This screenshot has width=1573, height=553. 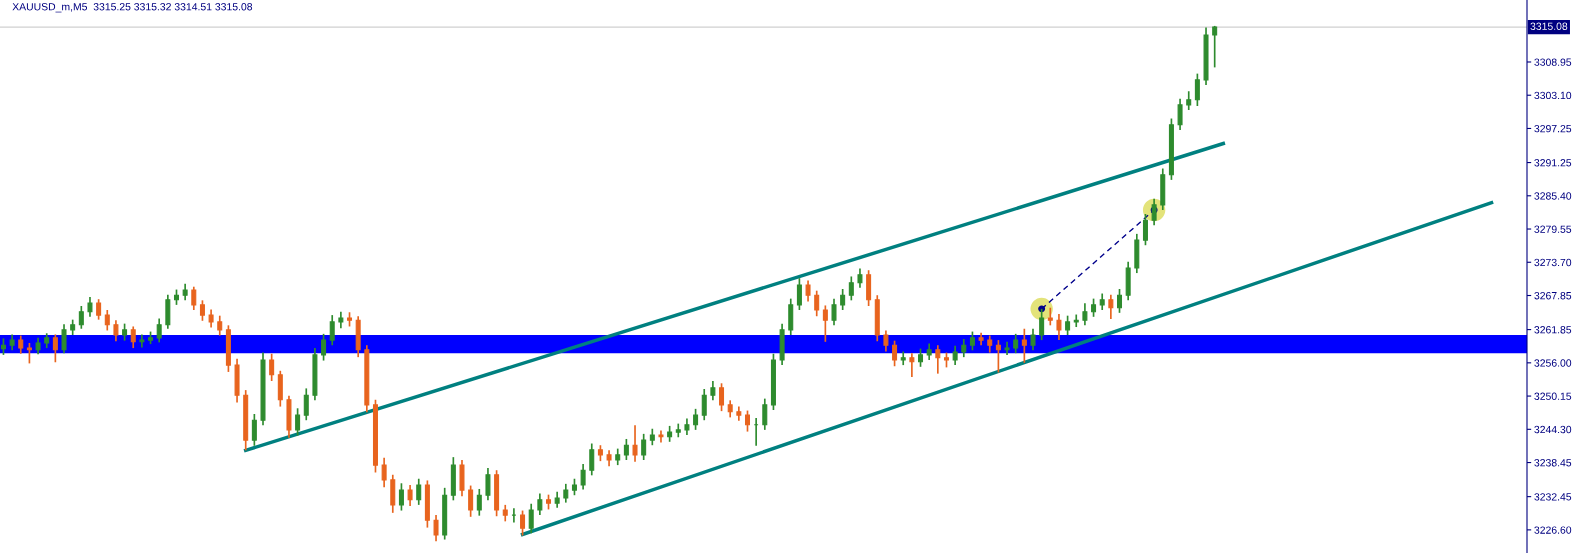 I want to click on ref-line-label: 3315.08, so click(x=1549, y=26).